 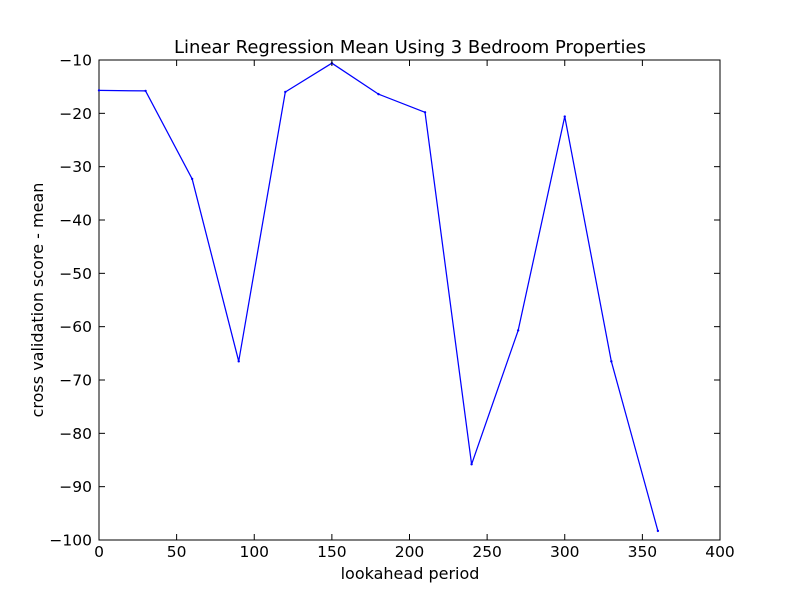 I want to click on x-tick-label: 150, so click(x=332, y=552).